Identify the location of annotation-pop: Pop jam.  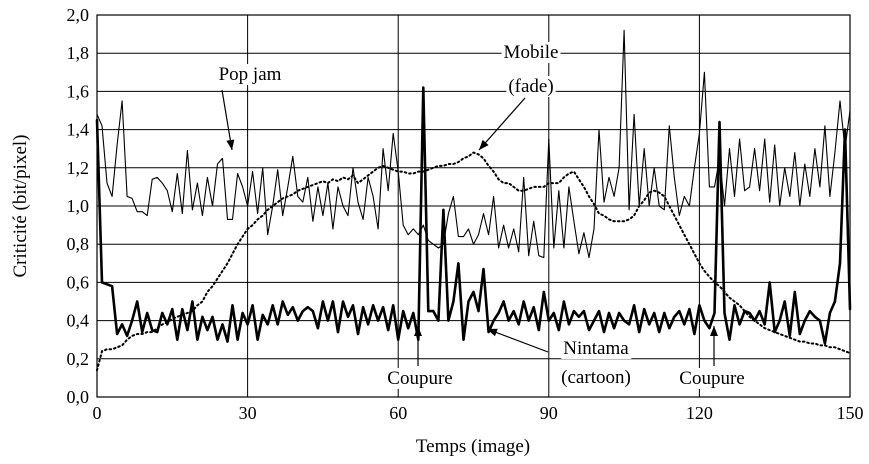
(250, 74).